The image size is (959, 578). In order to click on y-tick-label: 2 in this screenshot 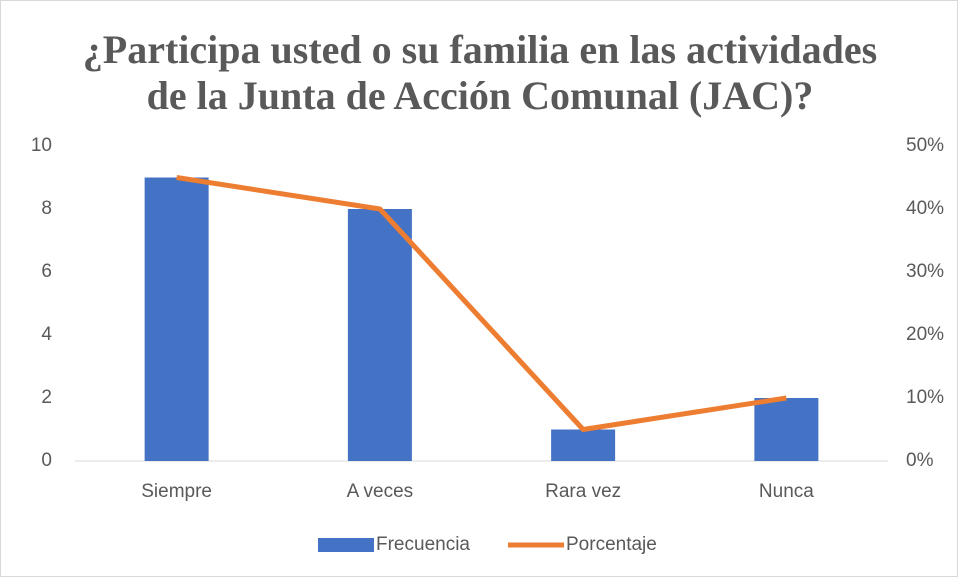, I will do `click(46, 397)`.